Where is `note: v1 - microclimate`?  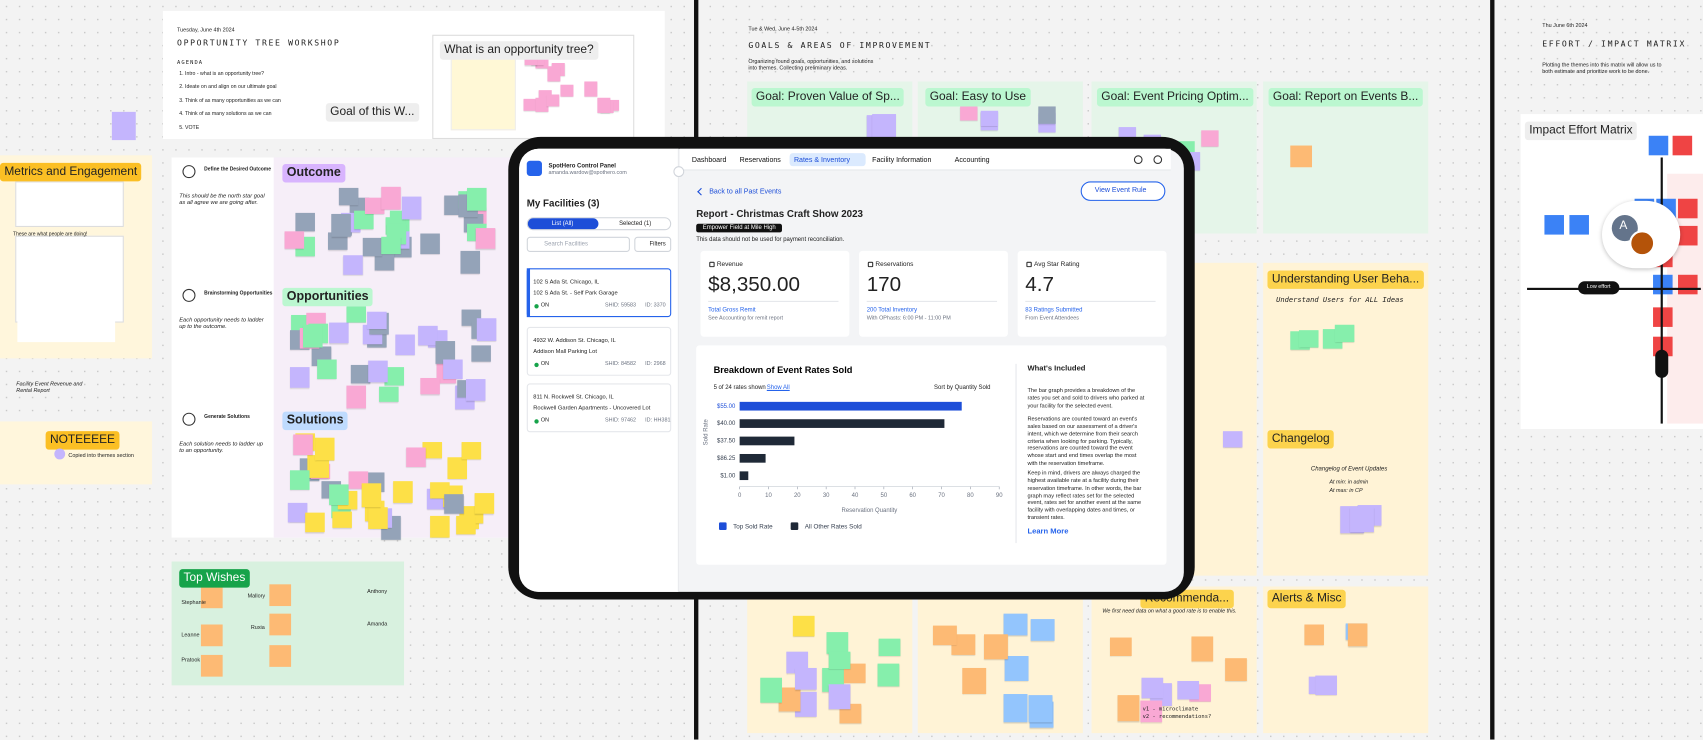 note: v1 - microclimate is located at coordinates (1170, 709).